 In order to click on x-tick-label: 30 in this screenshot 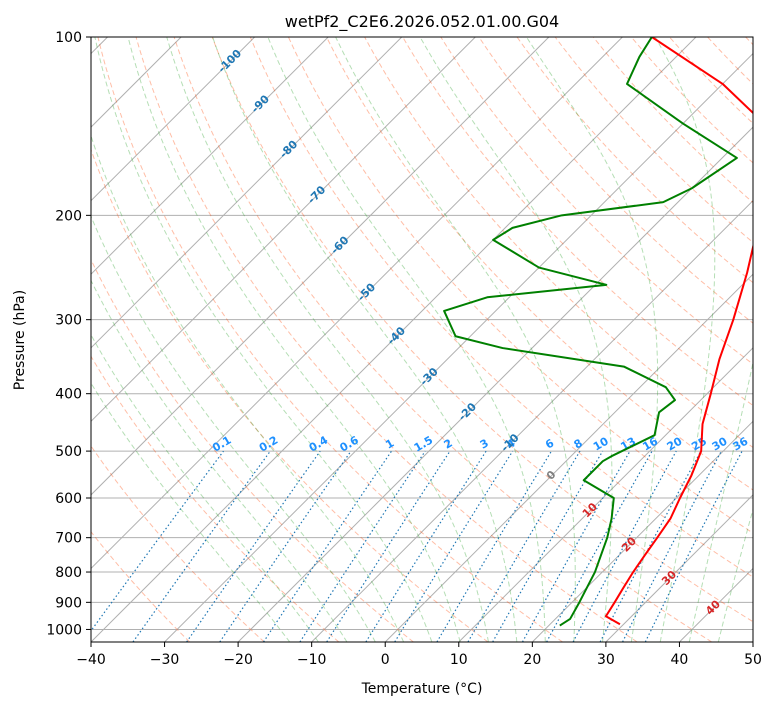, I will do `click(606, 660)`.